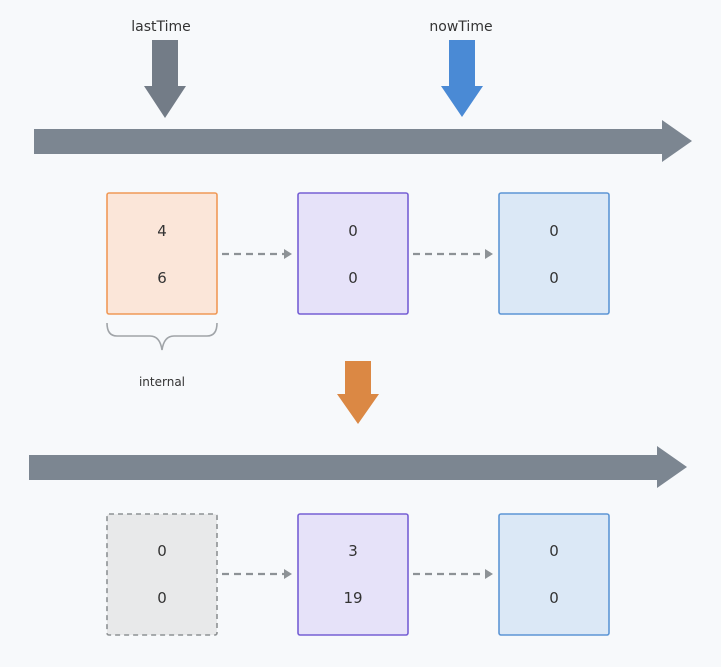 Image resolution: width=721 pixels, height=667 pixels. What do you see at coordinates (353, 551) in the screenshot?
I see `after-box-2-value-top: 3` at bounding box center [353, 551].